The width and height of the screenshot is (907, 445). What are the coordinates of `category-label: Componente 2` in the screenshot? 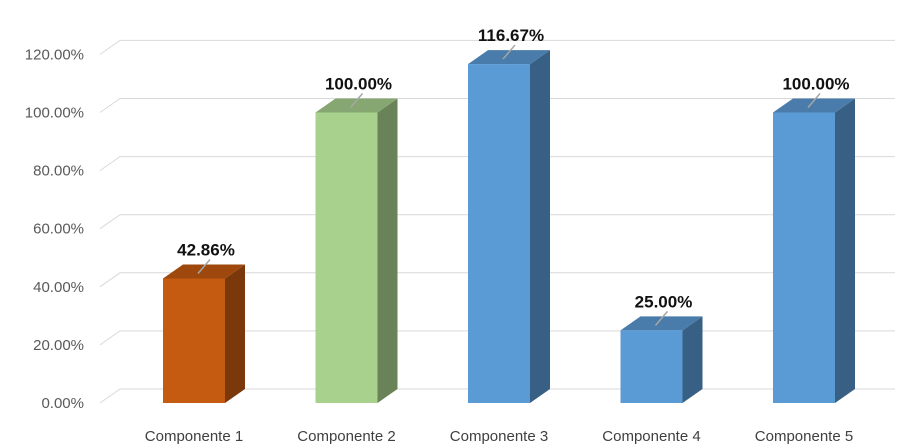 It's located at (346, 436).